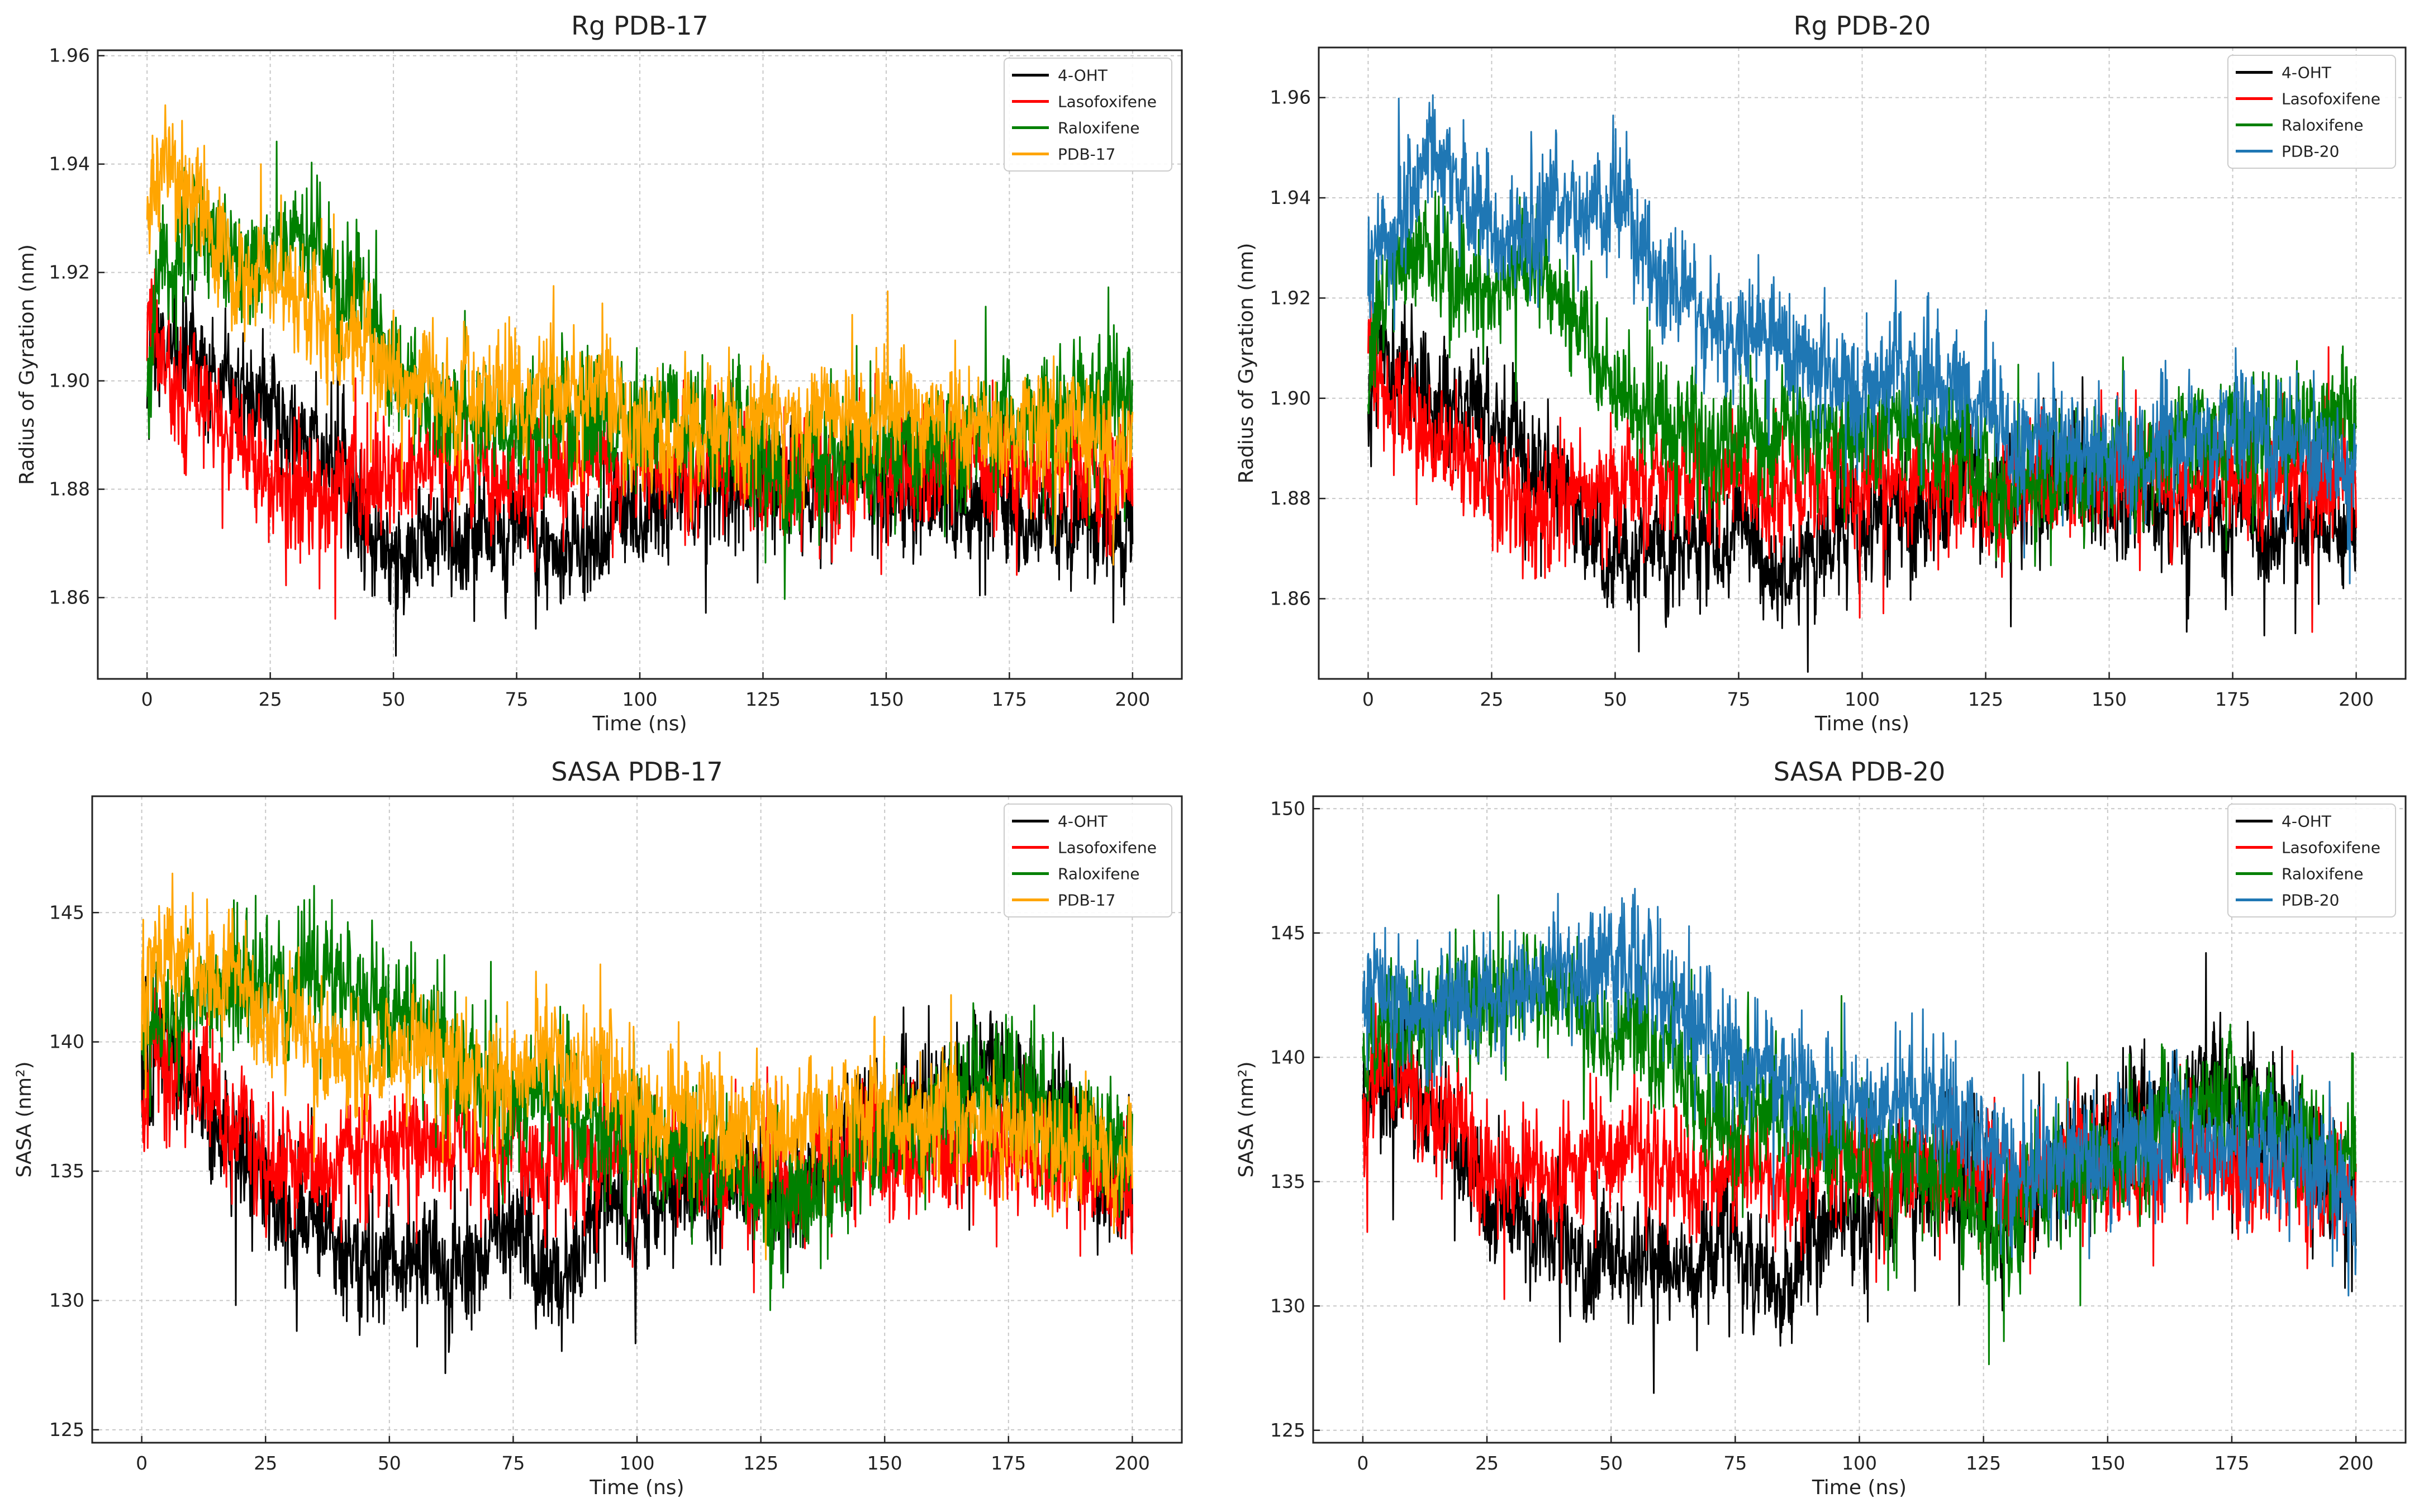  I want to click on y-axis-label: SASA (nm²), so click(24, 1119).